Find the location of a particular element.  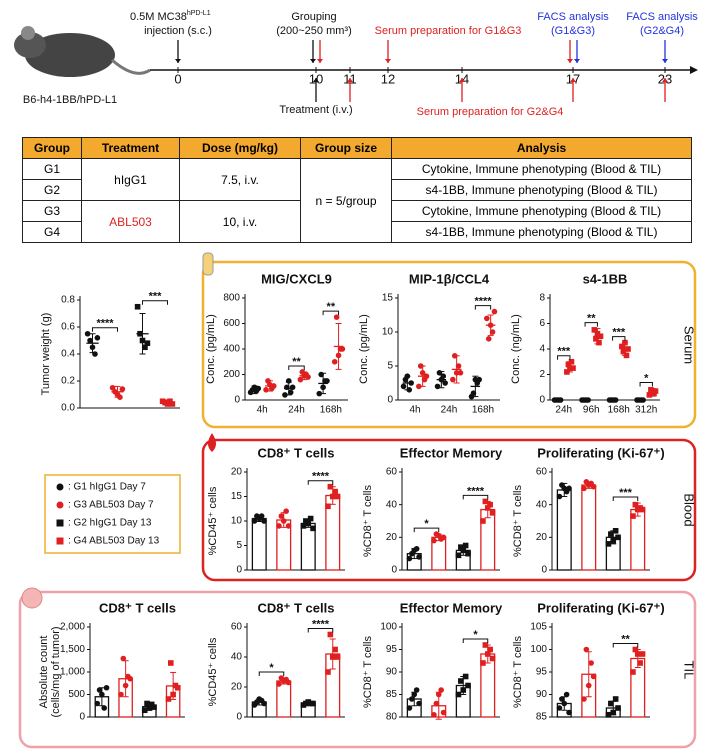

significance-label: ** is located at coordinates (591, 319).